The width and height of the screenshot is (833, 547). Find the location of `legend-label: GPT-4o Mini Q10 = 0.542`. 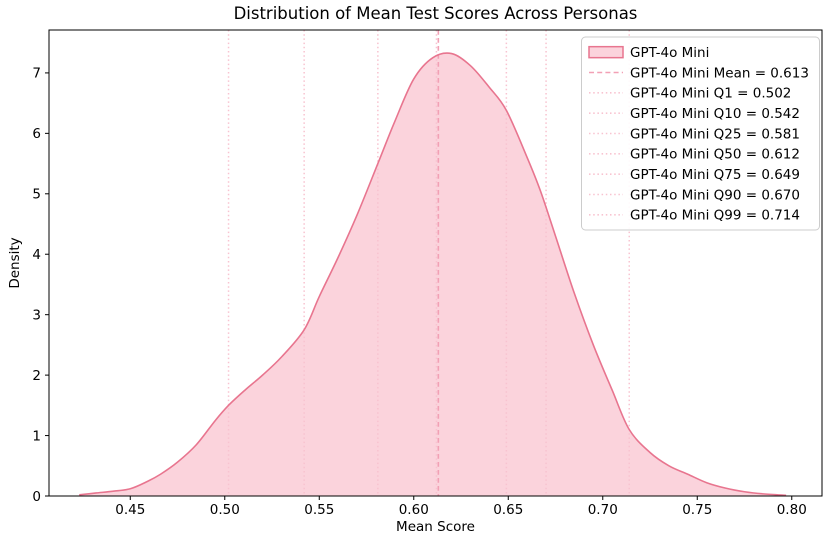

legend-label: GPT-4o Mini Q10 = 0.542 is located at coordinates (715, 114).